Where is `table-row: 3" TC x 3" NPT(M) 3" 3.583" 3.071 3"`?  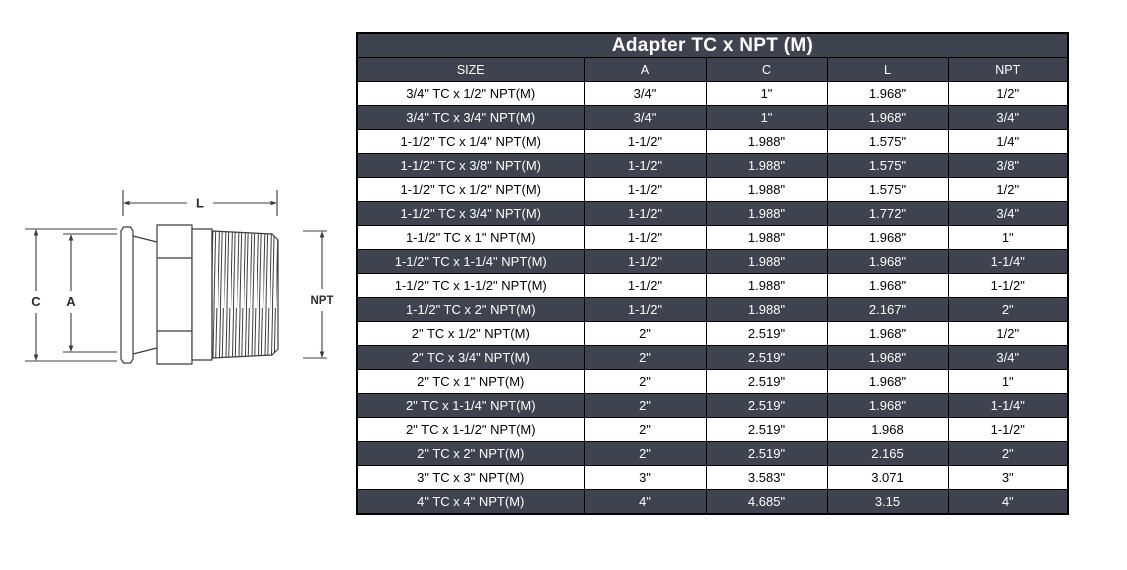 table-row: 3" TC x 3" NPT(M) 3" 3.583" 3.071 3" is located at coordinates (712, 477).